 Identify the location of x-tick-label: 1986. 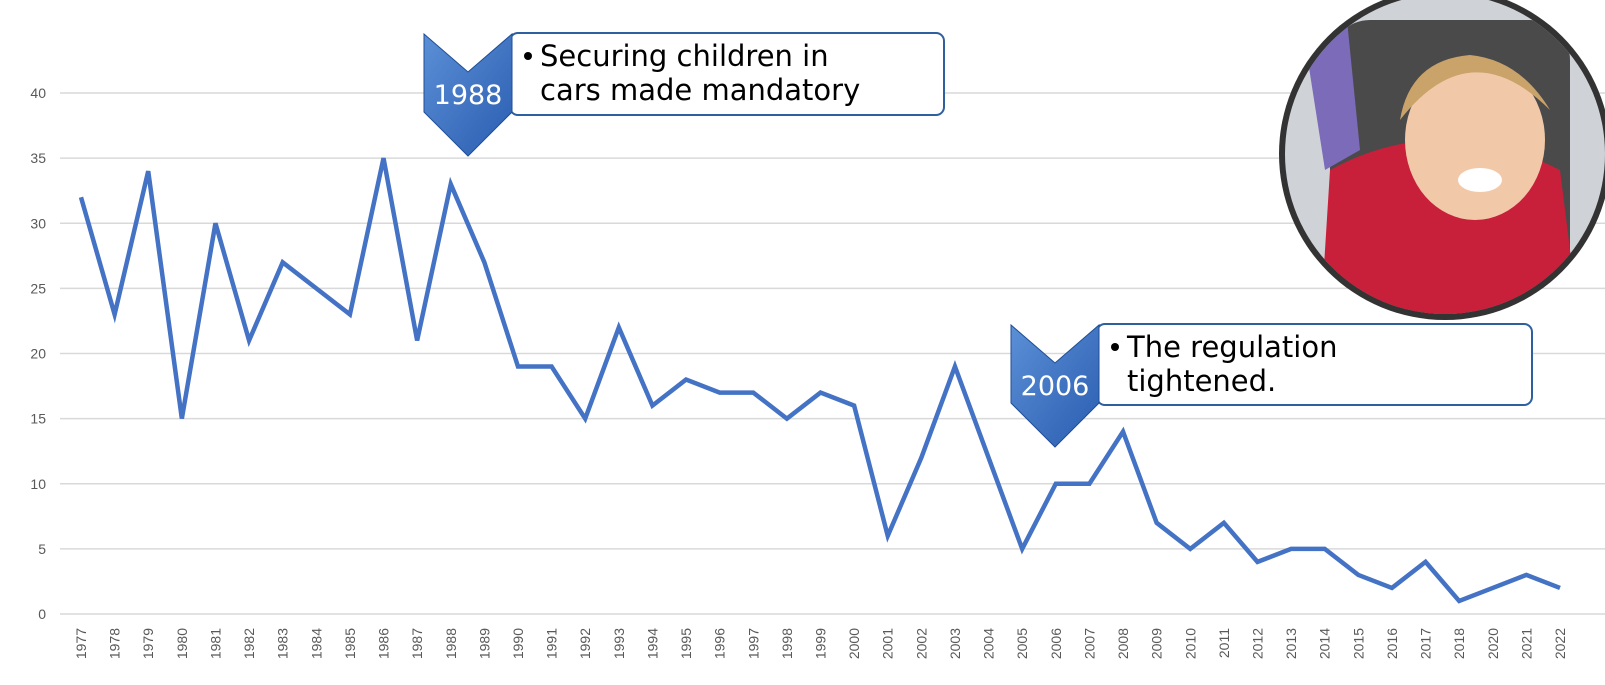
(384, 643).